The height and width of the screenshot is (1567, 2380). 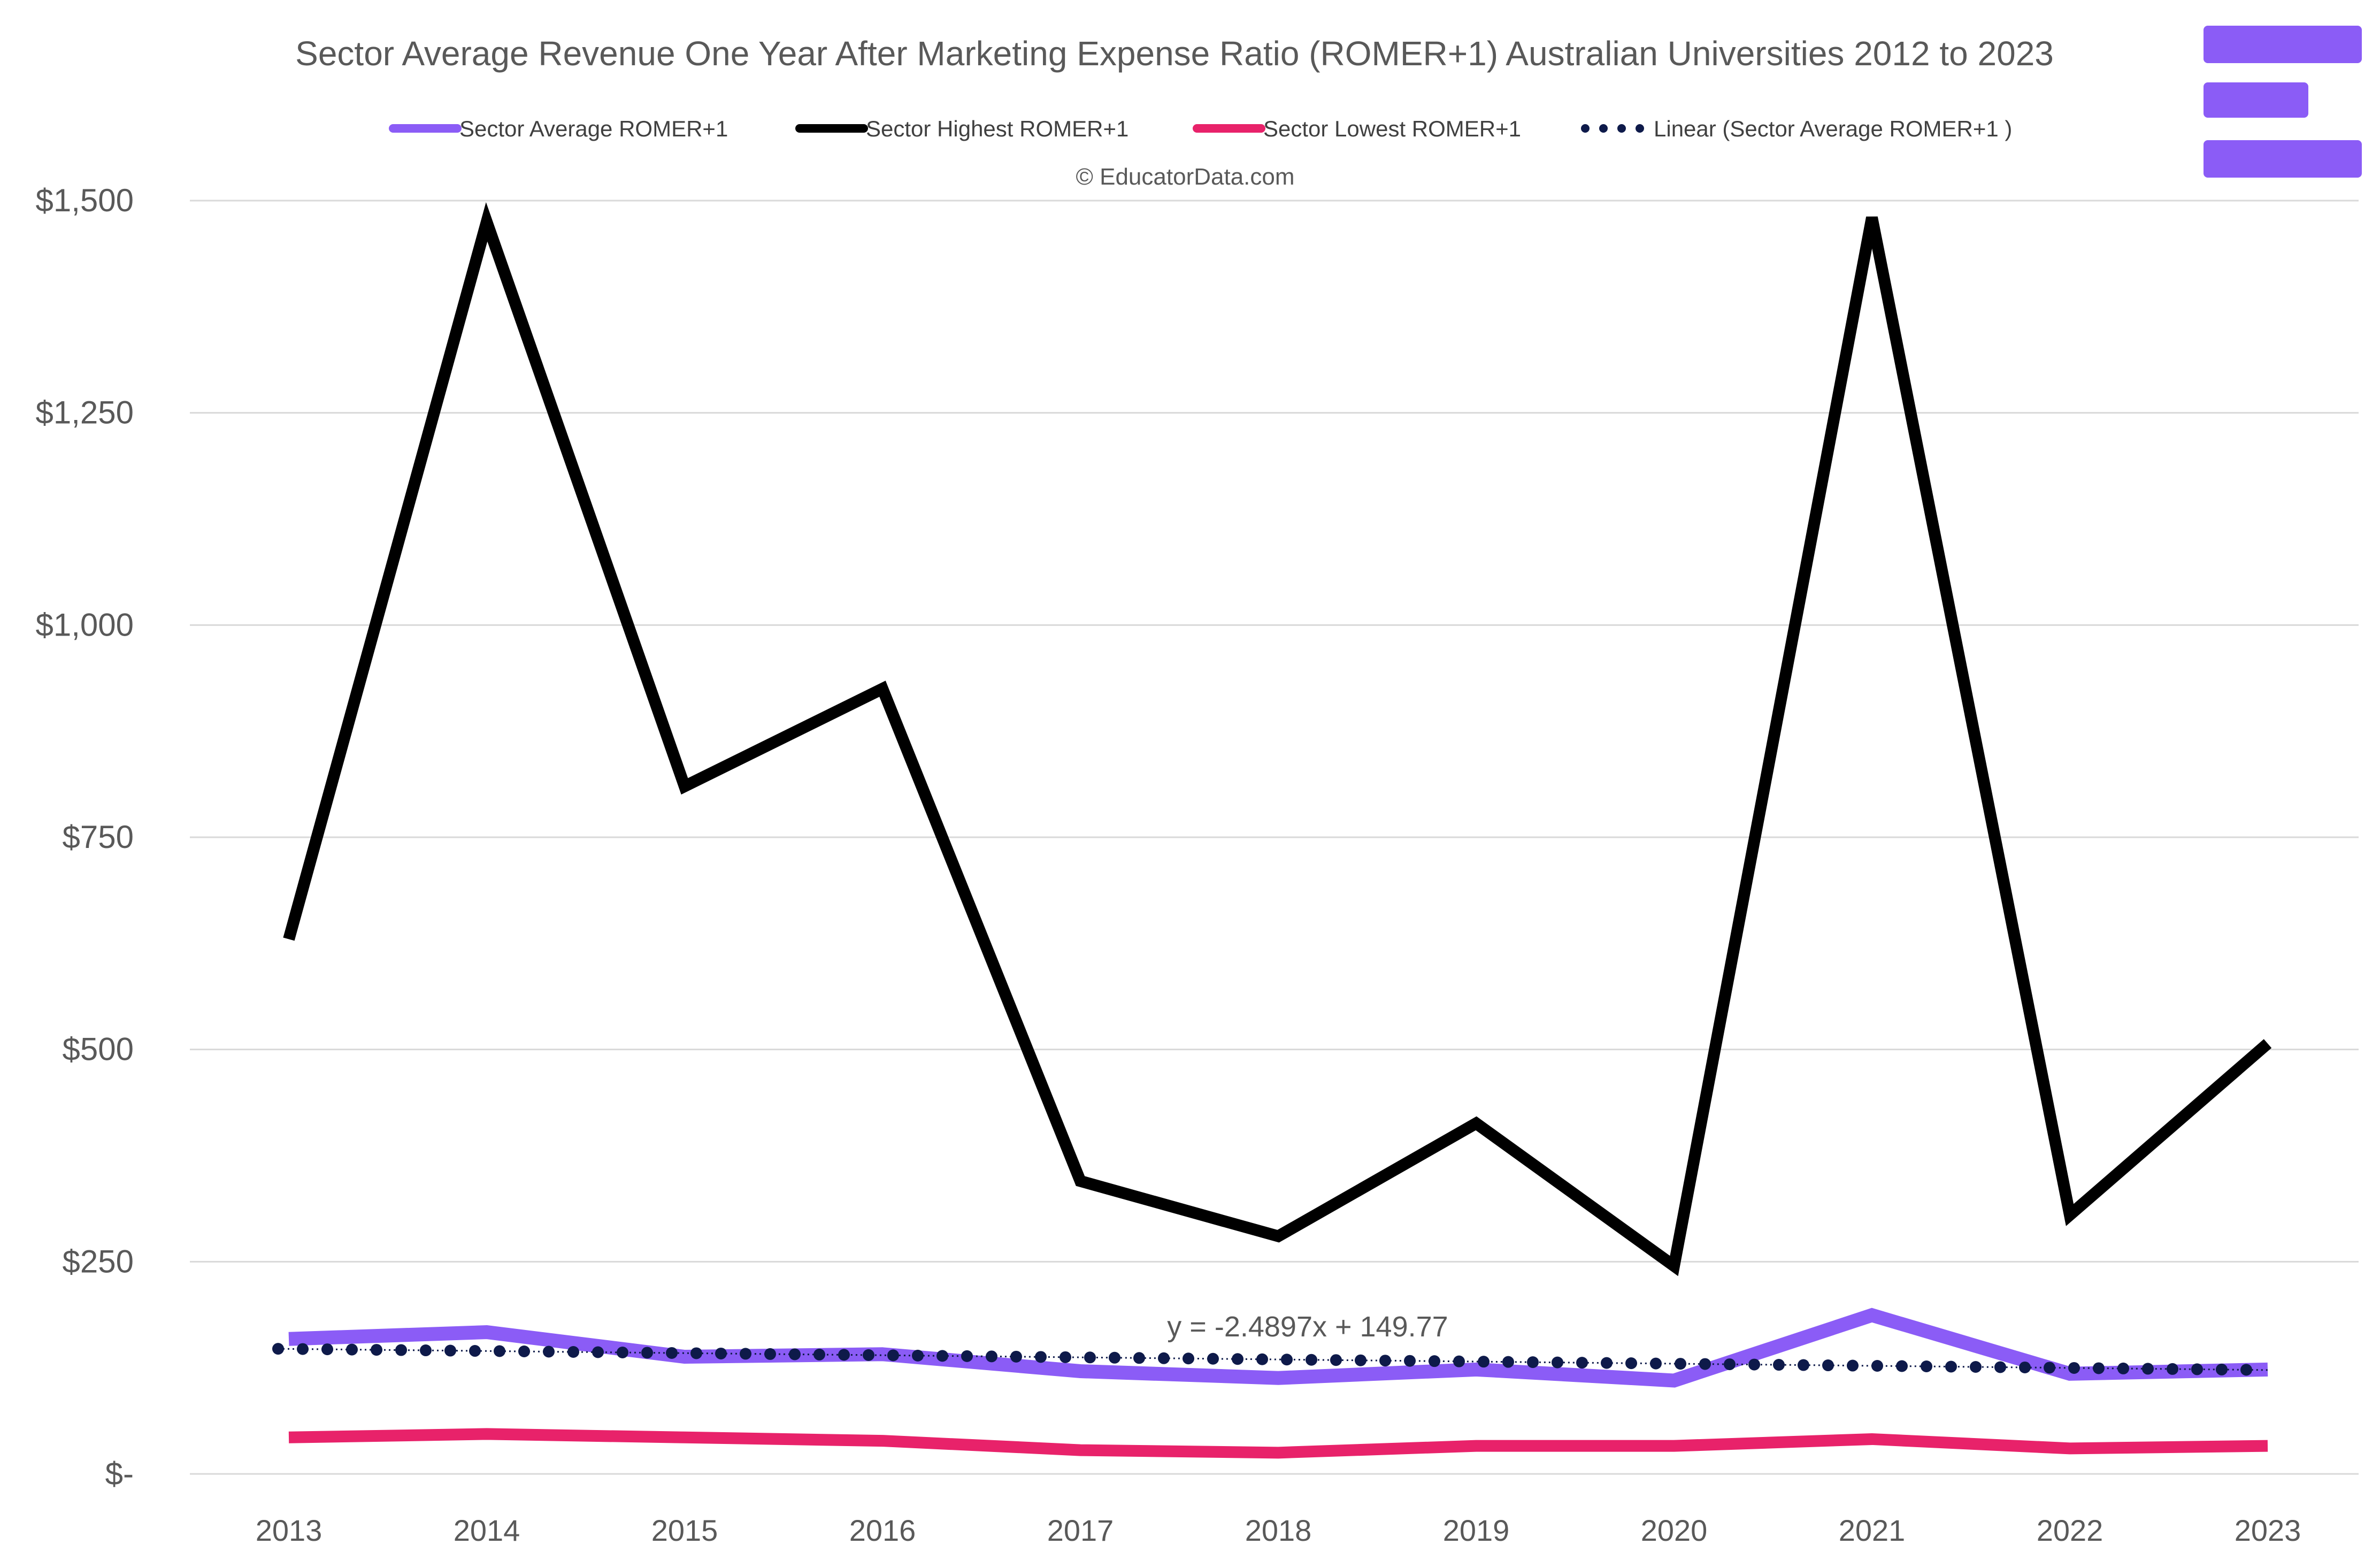 I want to click on legend-label: Sector Average ROMER+1, so click(x=593, y=128).